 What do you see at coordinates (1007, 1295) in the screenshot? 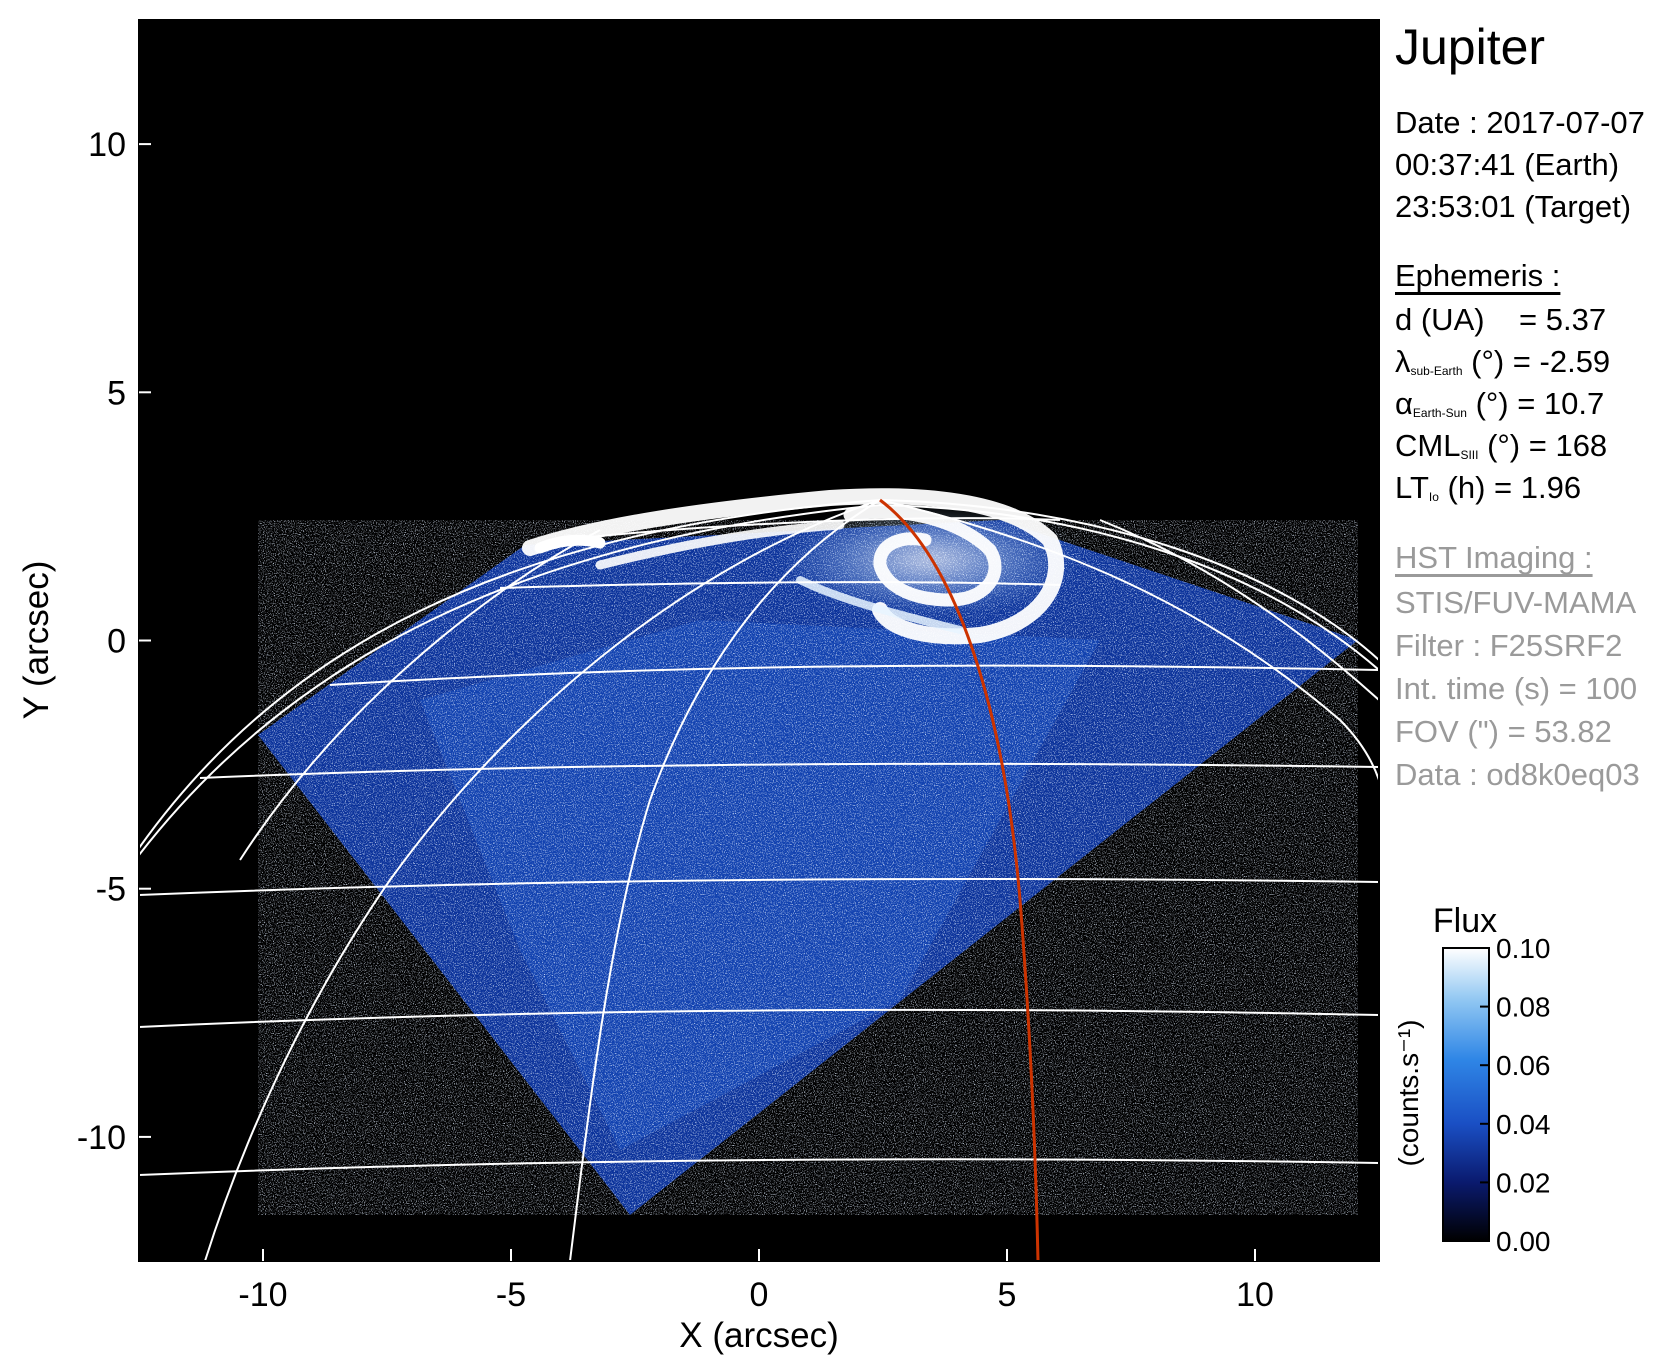
I see `x-tick-label: 5` at bounding box center [1007, 1295].